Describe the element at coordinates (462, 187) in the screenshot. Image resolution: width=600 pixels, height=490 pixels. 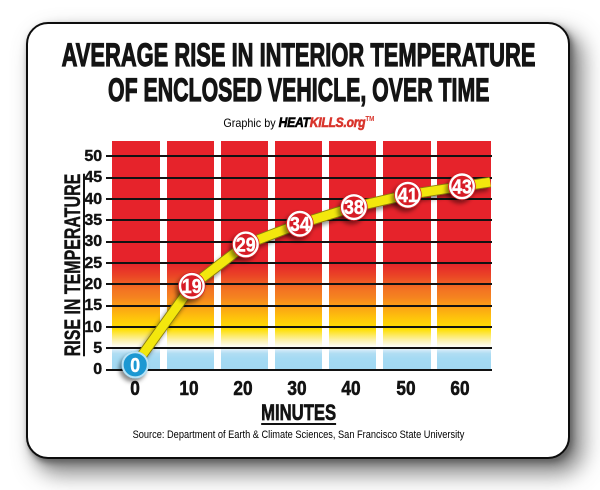
I see `svg-text: 43` at that location.